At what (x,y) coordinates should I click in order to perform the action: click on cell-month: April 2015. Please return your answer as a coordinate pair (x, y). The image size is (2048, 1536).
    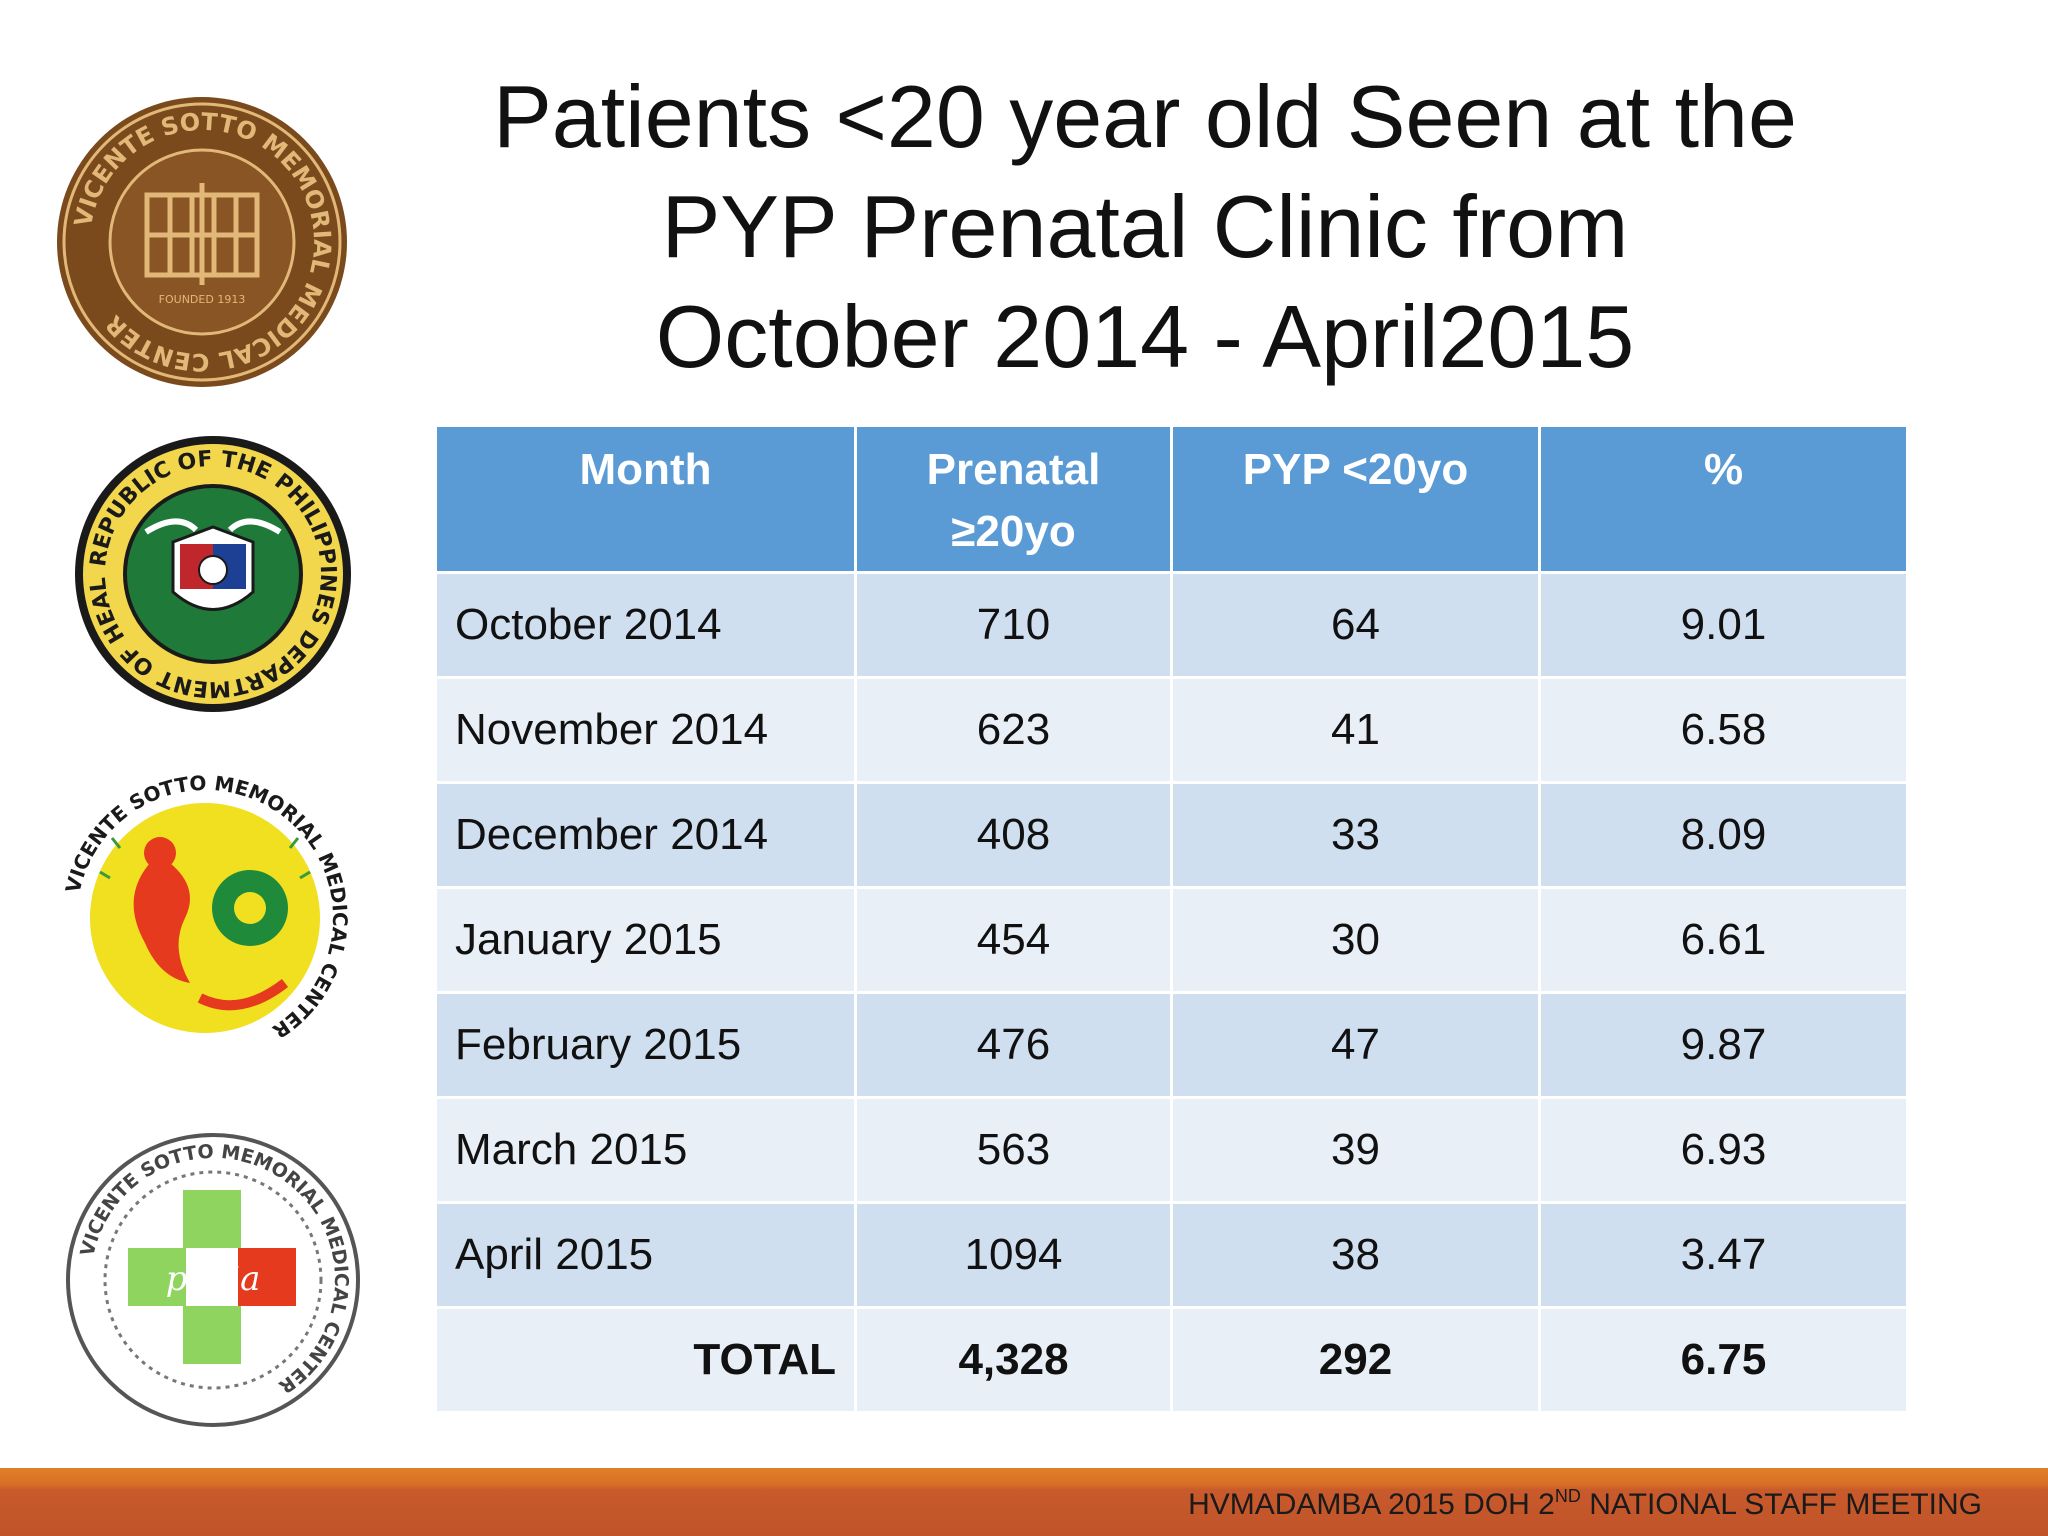
    Looking at the image, I should click on (645, 1255).